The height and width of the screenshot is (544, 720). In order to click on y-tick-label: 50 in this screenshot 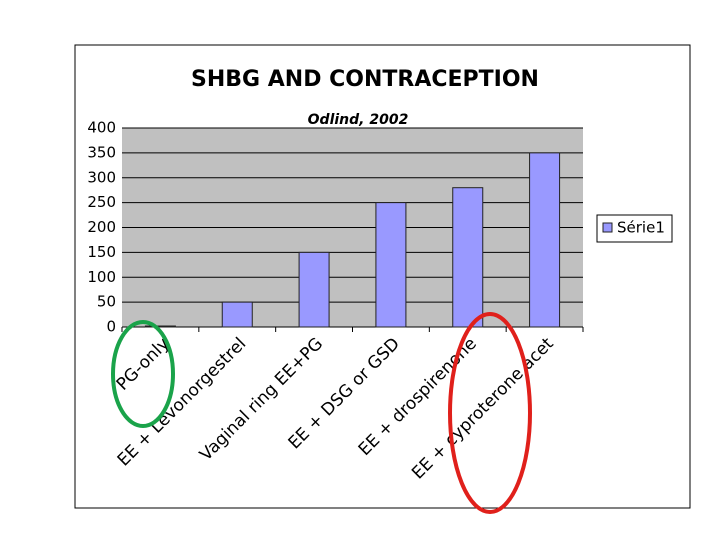, I will do `click(106, 302)`.